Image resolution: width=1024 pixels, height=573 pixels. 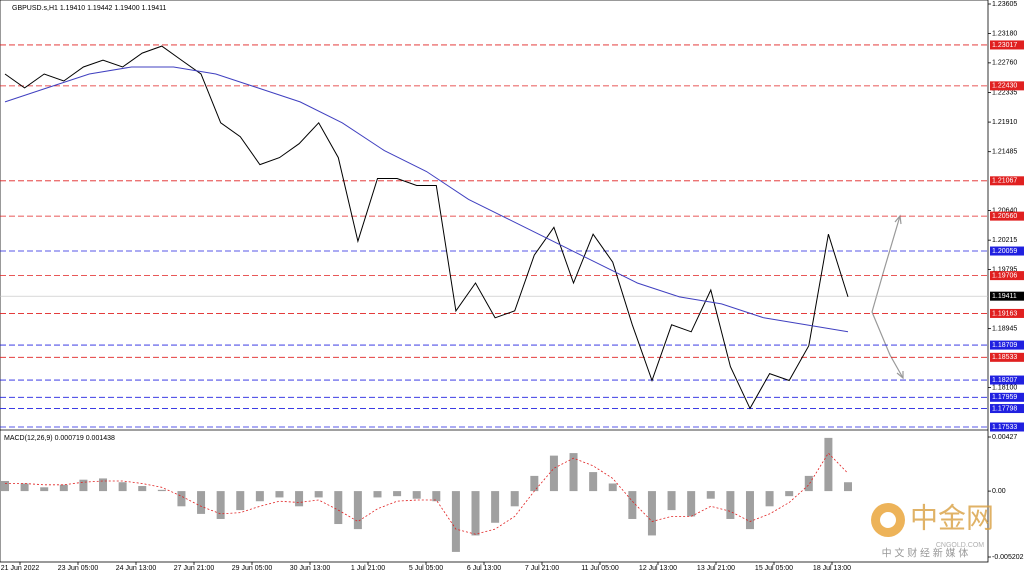 What do you see at coordinates (484, 568) in the screenshot?
I see `x-tick-label: 6 Jul 13:00` at bounding box center [484, 568].